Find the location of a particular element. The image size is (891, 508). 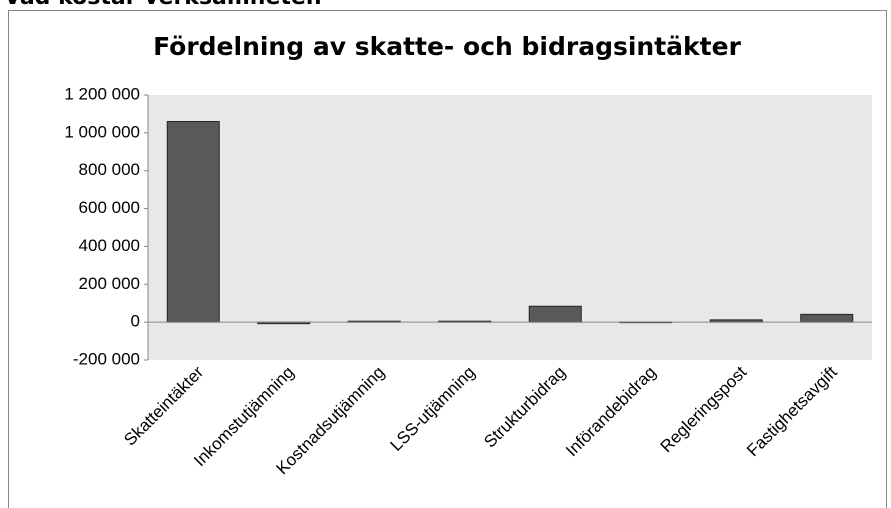

y-tick-label: 400 000 is located at coordinates (109, 245).